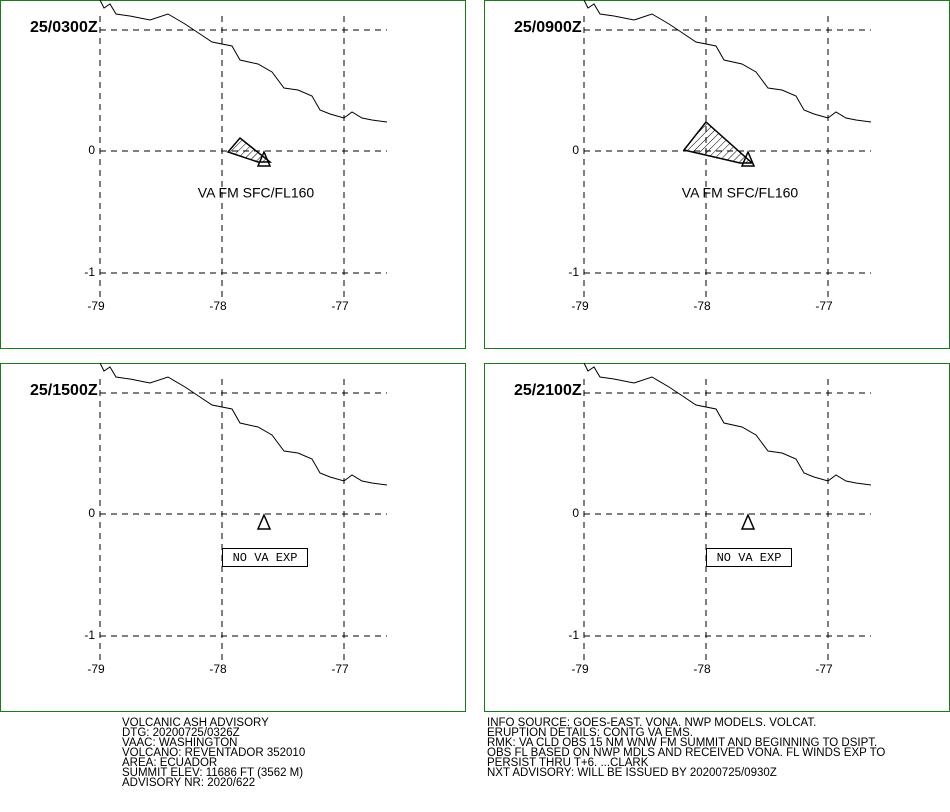 The width and height of the screenshot is (950, 812). What do you see at coordinates (195, 723) in the screenshot?
I see `advisory-line: VOLCANIC ASH ADVISORY` at bounding box center [195, 723].